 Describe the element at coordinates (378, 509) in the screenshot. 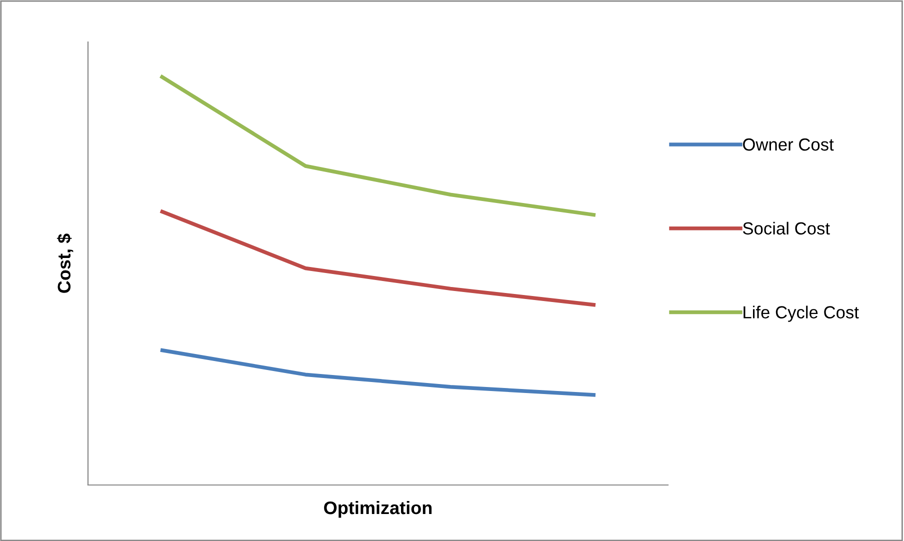

I see `x-axis-title: Optimization` at that location.